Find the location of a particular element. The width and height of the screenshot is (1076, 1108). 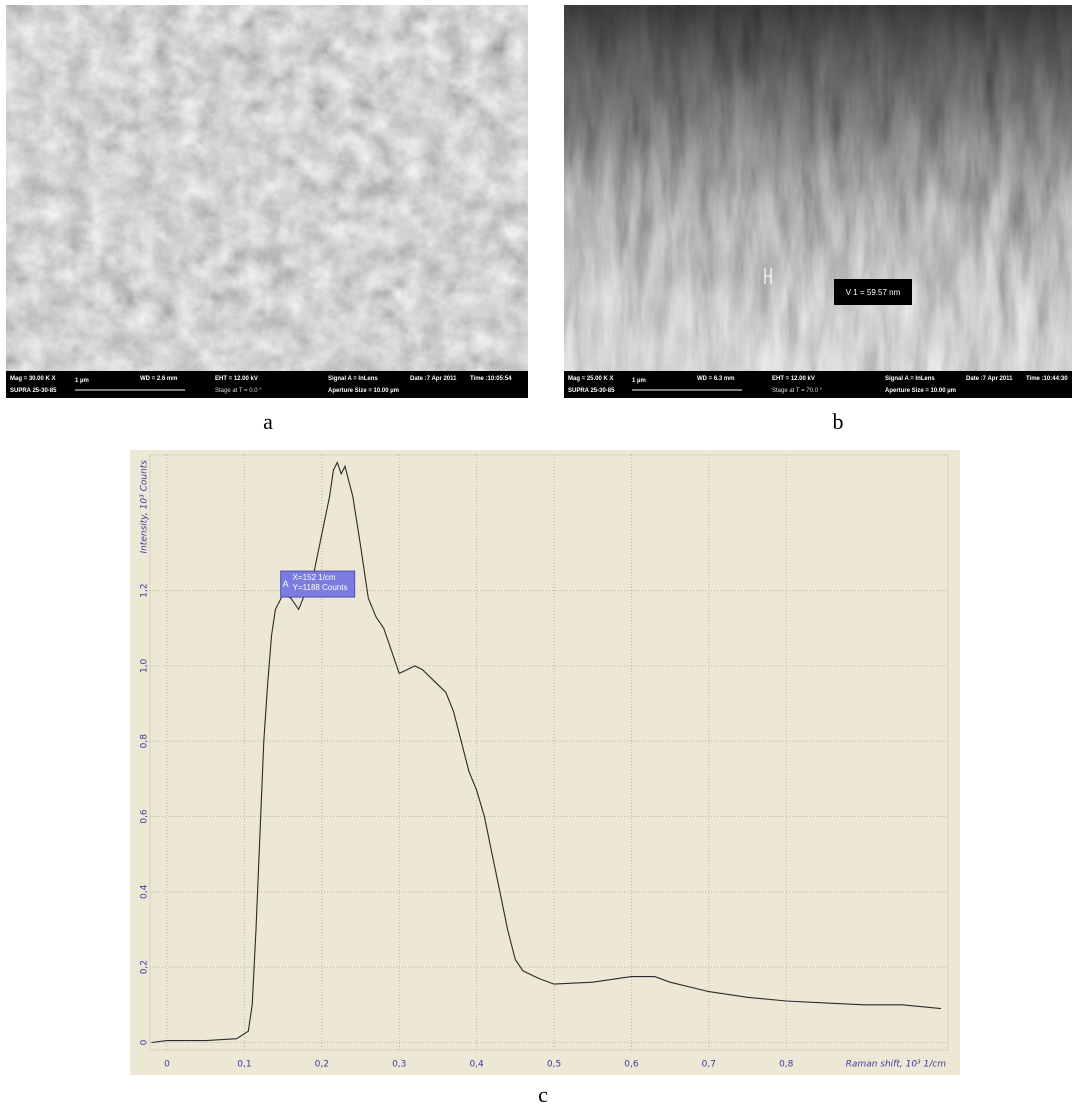

x-axis-label: Raman shift, 10³ 1/cm is located at coordinates (896, 1065).